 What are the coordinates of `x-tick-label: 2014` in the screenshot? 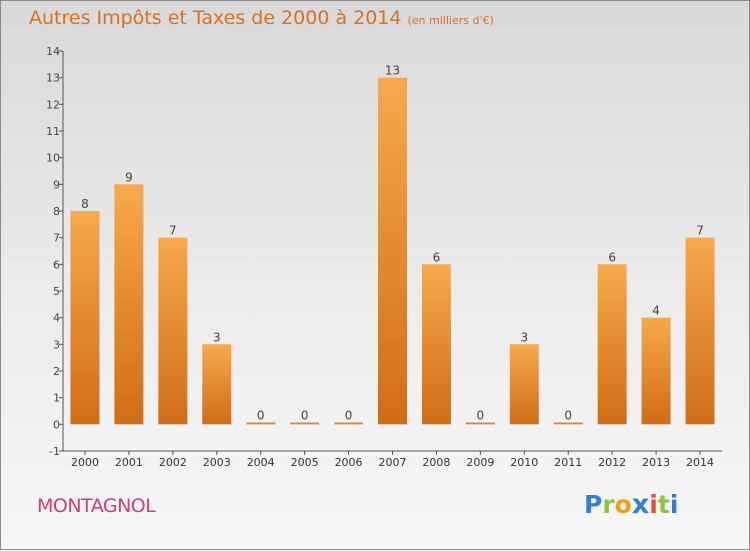 It's located at (700, 462).